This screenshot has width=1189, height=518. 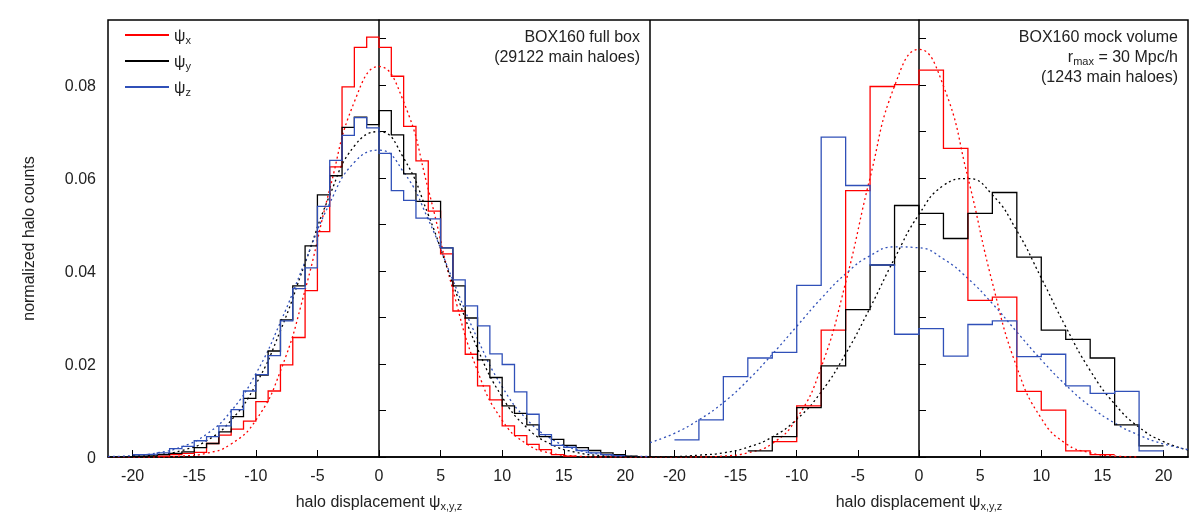 What do you see at coordinates (1098, 36) in the screenshot?
I see `annotation: BOX160 mock volume` at bounding box center [1098, 36].